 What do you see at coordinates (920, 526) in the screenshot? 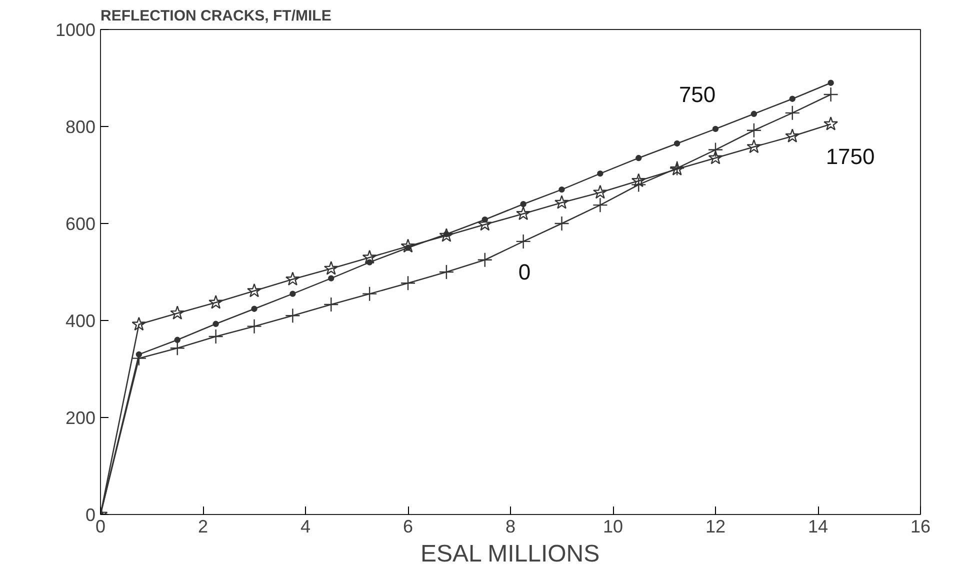
I see `x-tick-label: 16` at bounding box center [920, 526].